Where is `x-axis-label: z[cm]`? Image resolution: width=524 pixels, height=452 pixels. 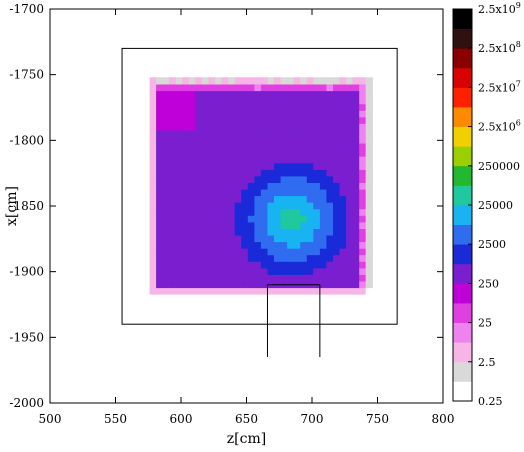 x-axis-label: z[cm] is located at coordinates (246, 439).